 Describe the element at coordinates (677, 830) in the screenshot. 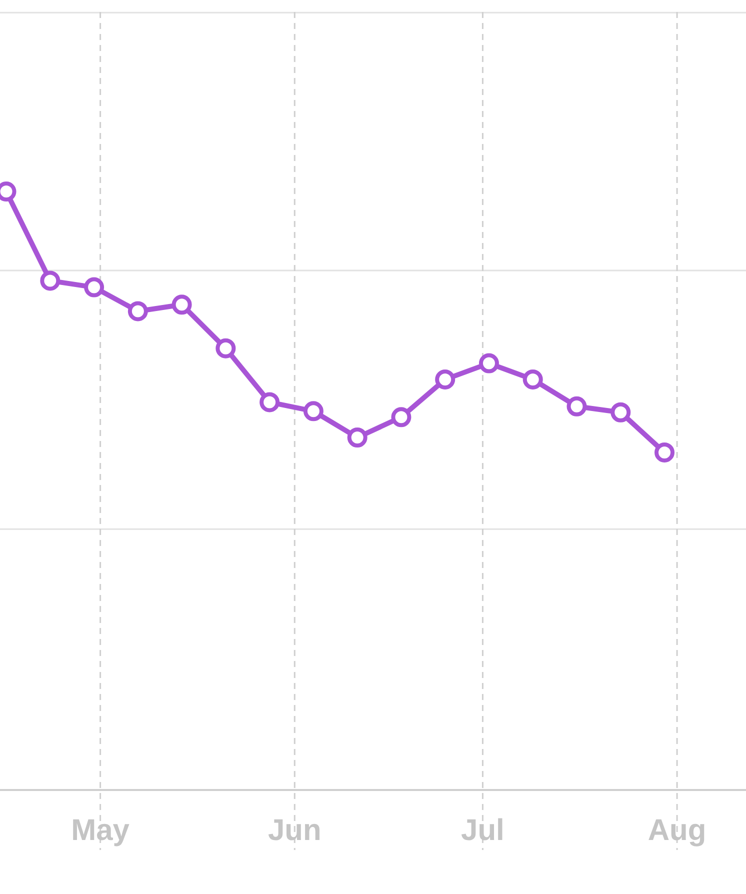

I see `x-tick-label: Aug` at that location.